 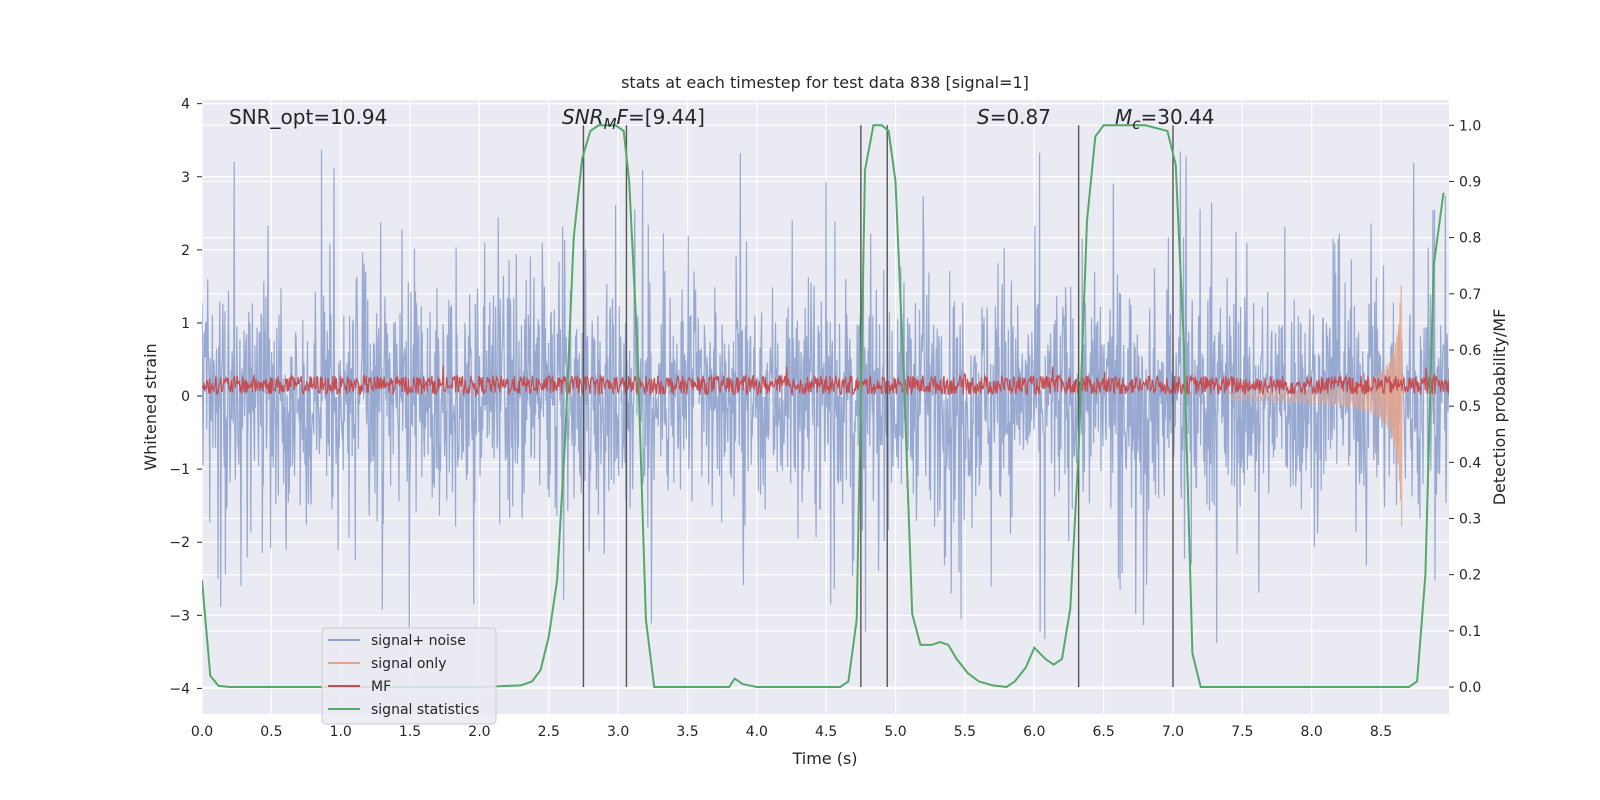 What do you see at coordinates (179, 616) in the screenshot?
I see `y-tick-label: −3` at bounding box center [179, 616].